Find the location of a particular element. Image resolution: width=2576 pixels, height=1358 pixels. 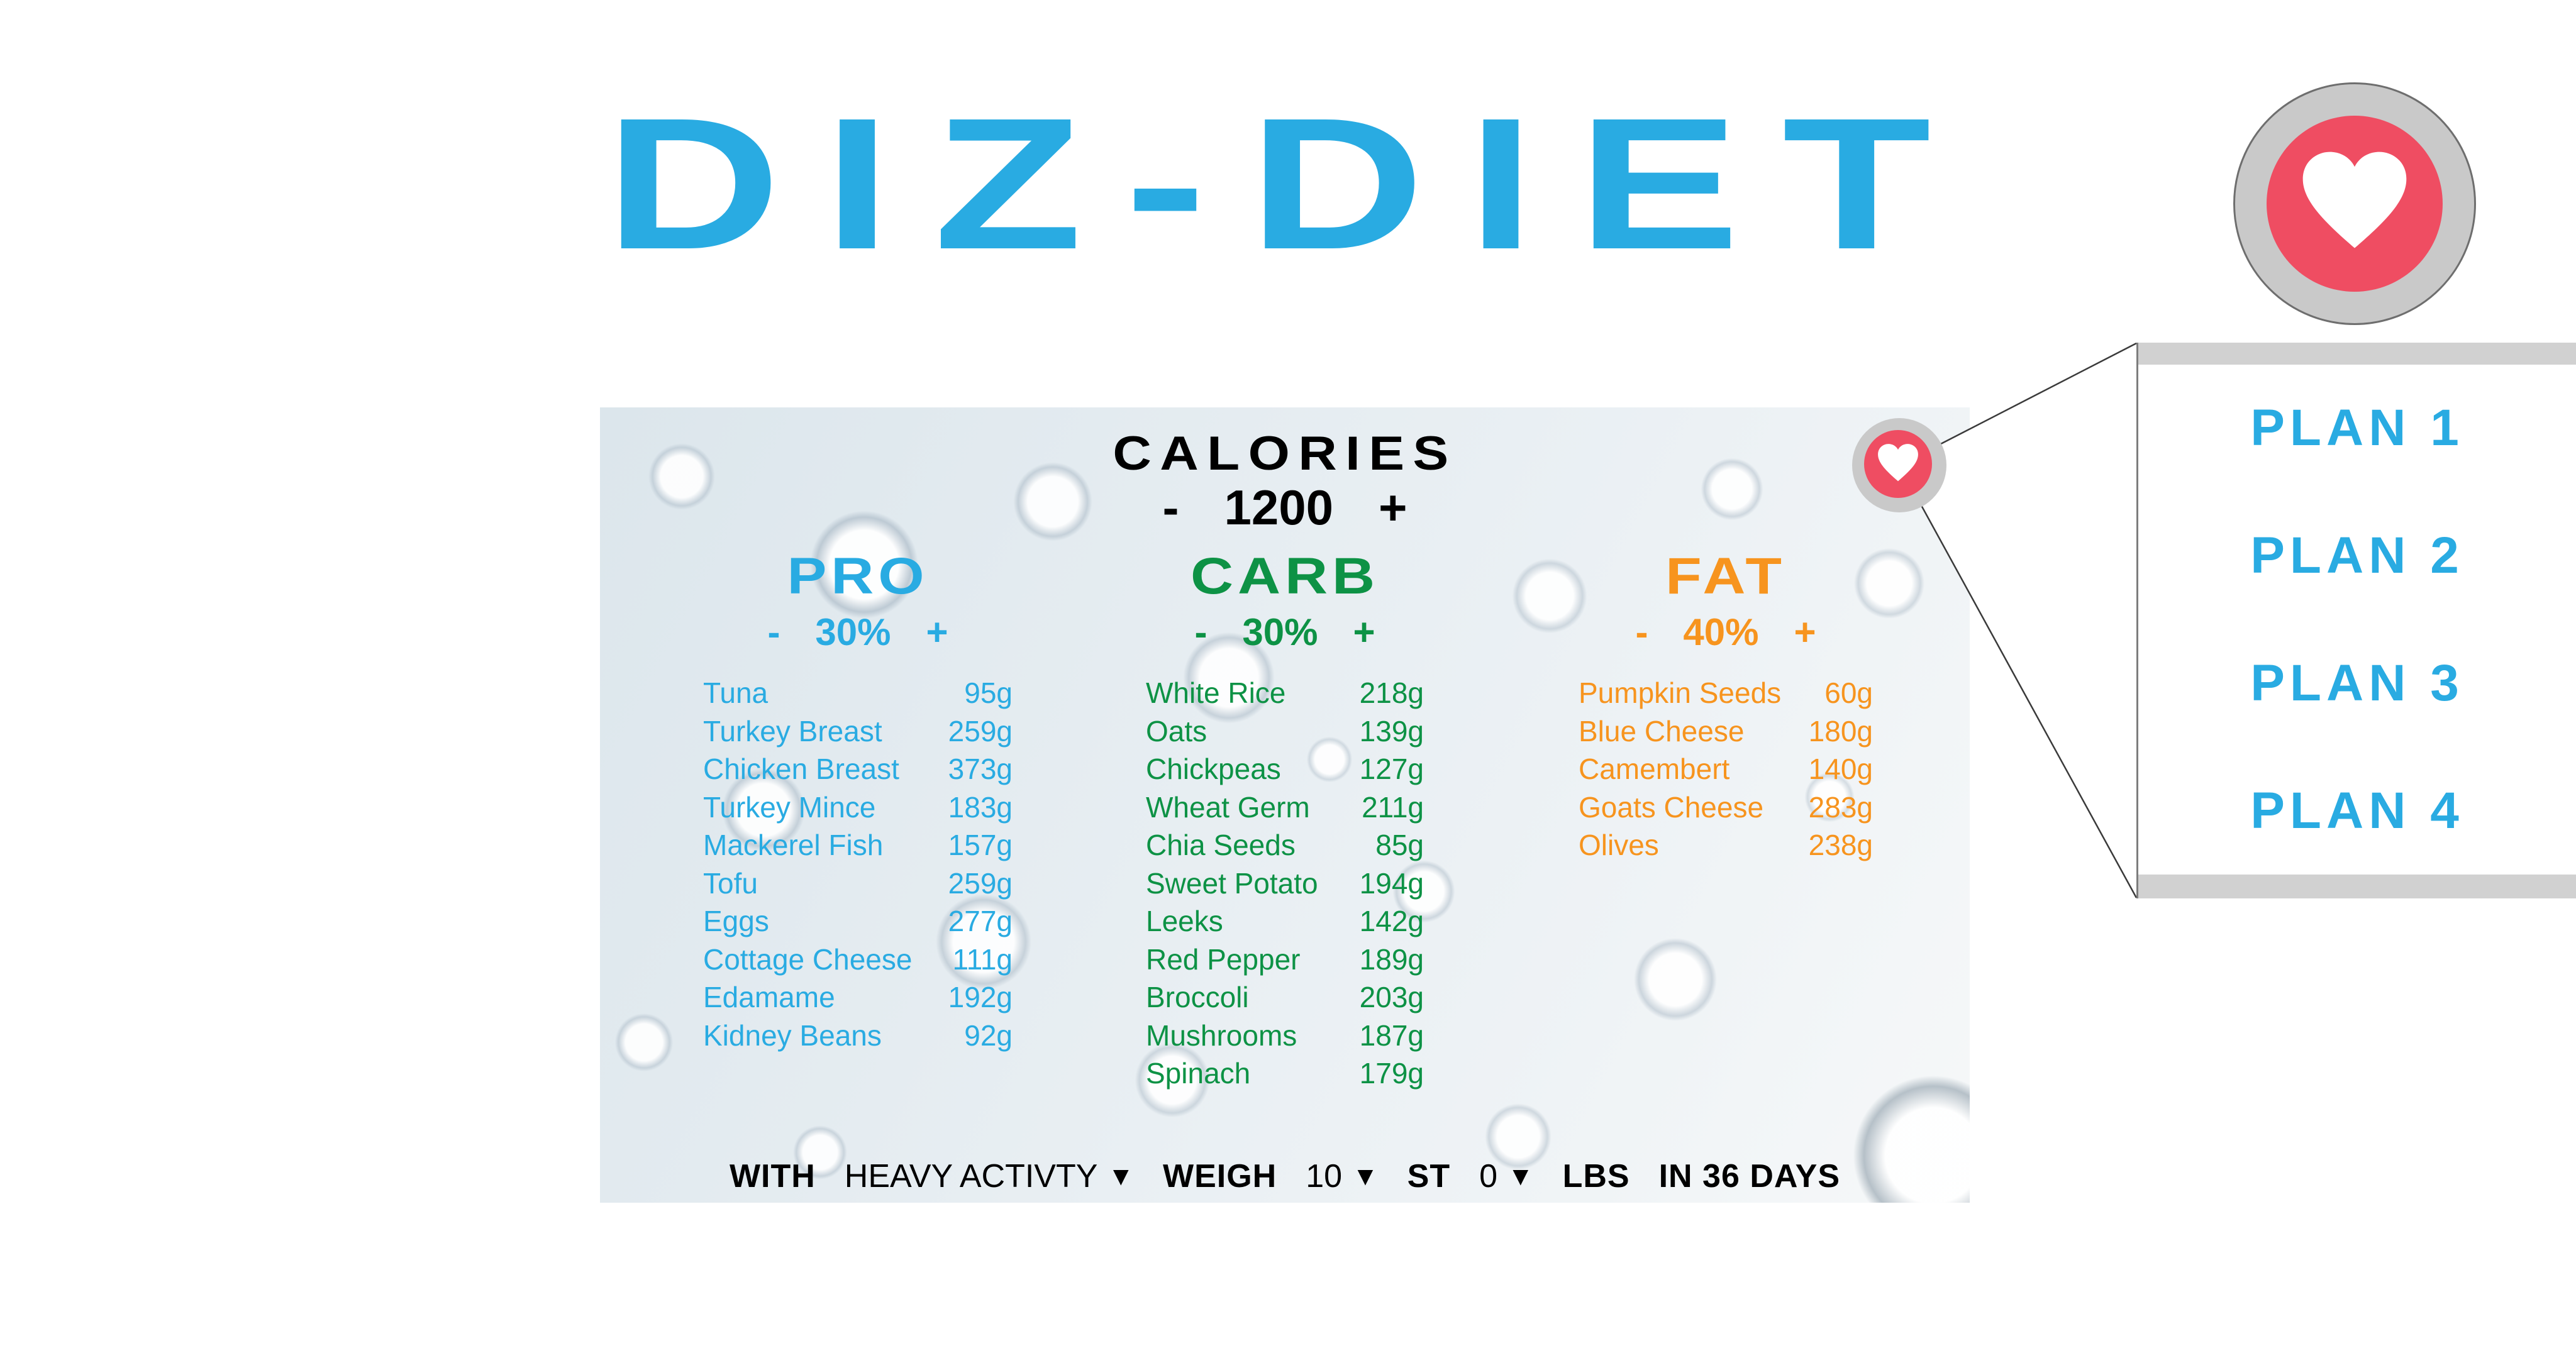

carb-increase-button: + is located at coordinates (1364, 631).